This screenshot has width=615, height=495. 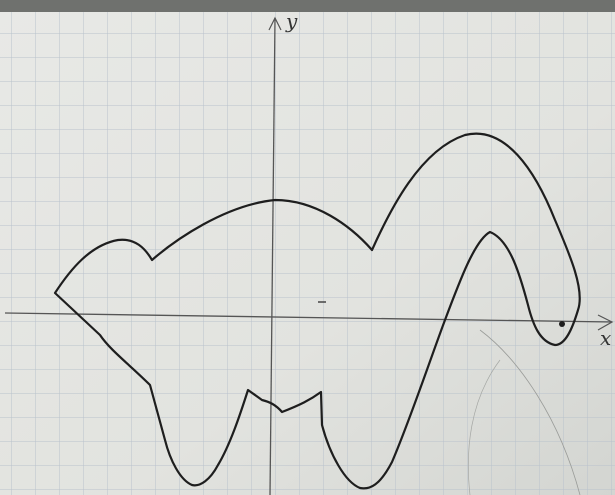 I want to click on y-label: y, so click(x=291, y=21).